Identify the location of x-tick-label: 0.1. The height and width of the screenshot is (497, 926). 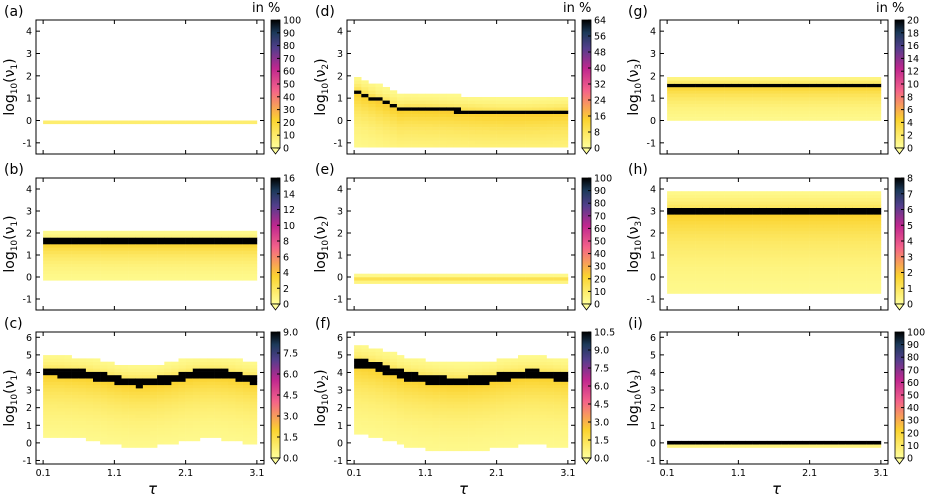
(43, 473).